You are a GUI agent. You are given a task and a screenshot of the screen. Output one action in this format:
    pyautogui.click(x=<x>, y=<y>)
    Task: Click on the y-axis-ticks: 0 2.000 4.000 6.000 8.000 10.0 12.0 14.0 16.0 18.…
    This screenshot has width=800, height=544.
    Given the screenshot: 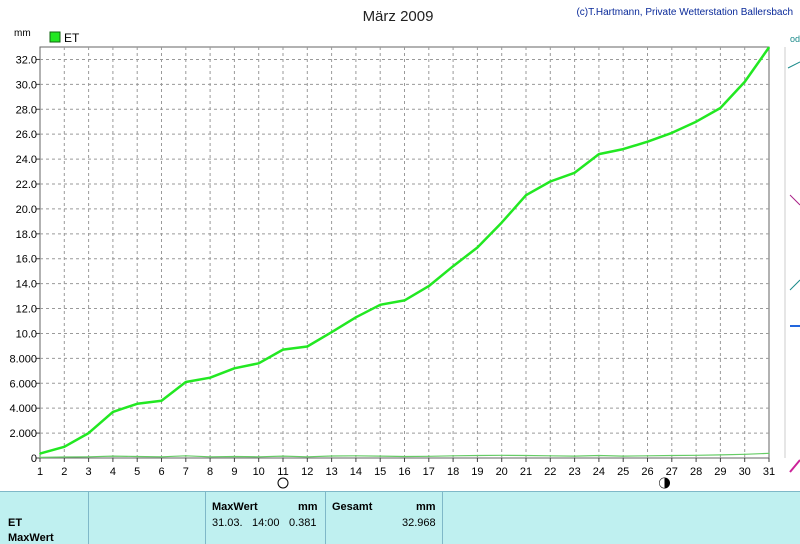 What is the action you would take?
    pyautogui.click(x=24, y=259)
    